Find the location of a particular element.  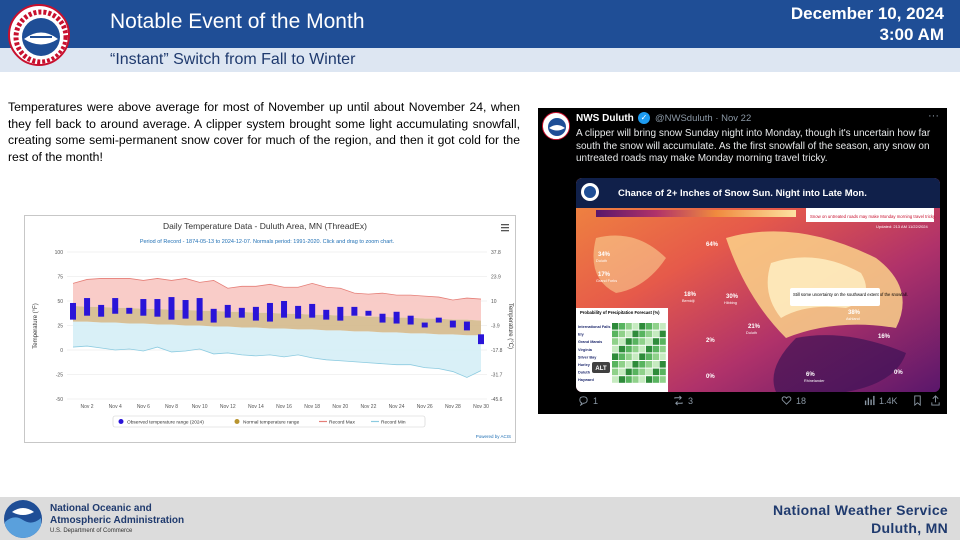

map-probability-label: 34% is located at coordinates (604, 255).